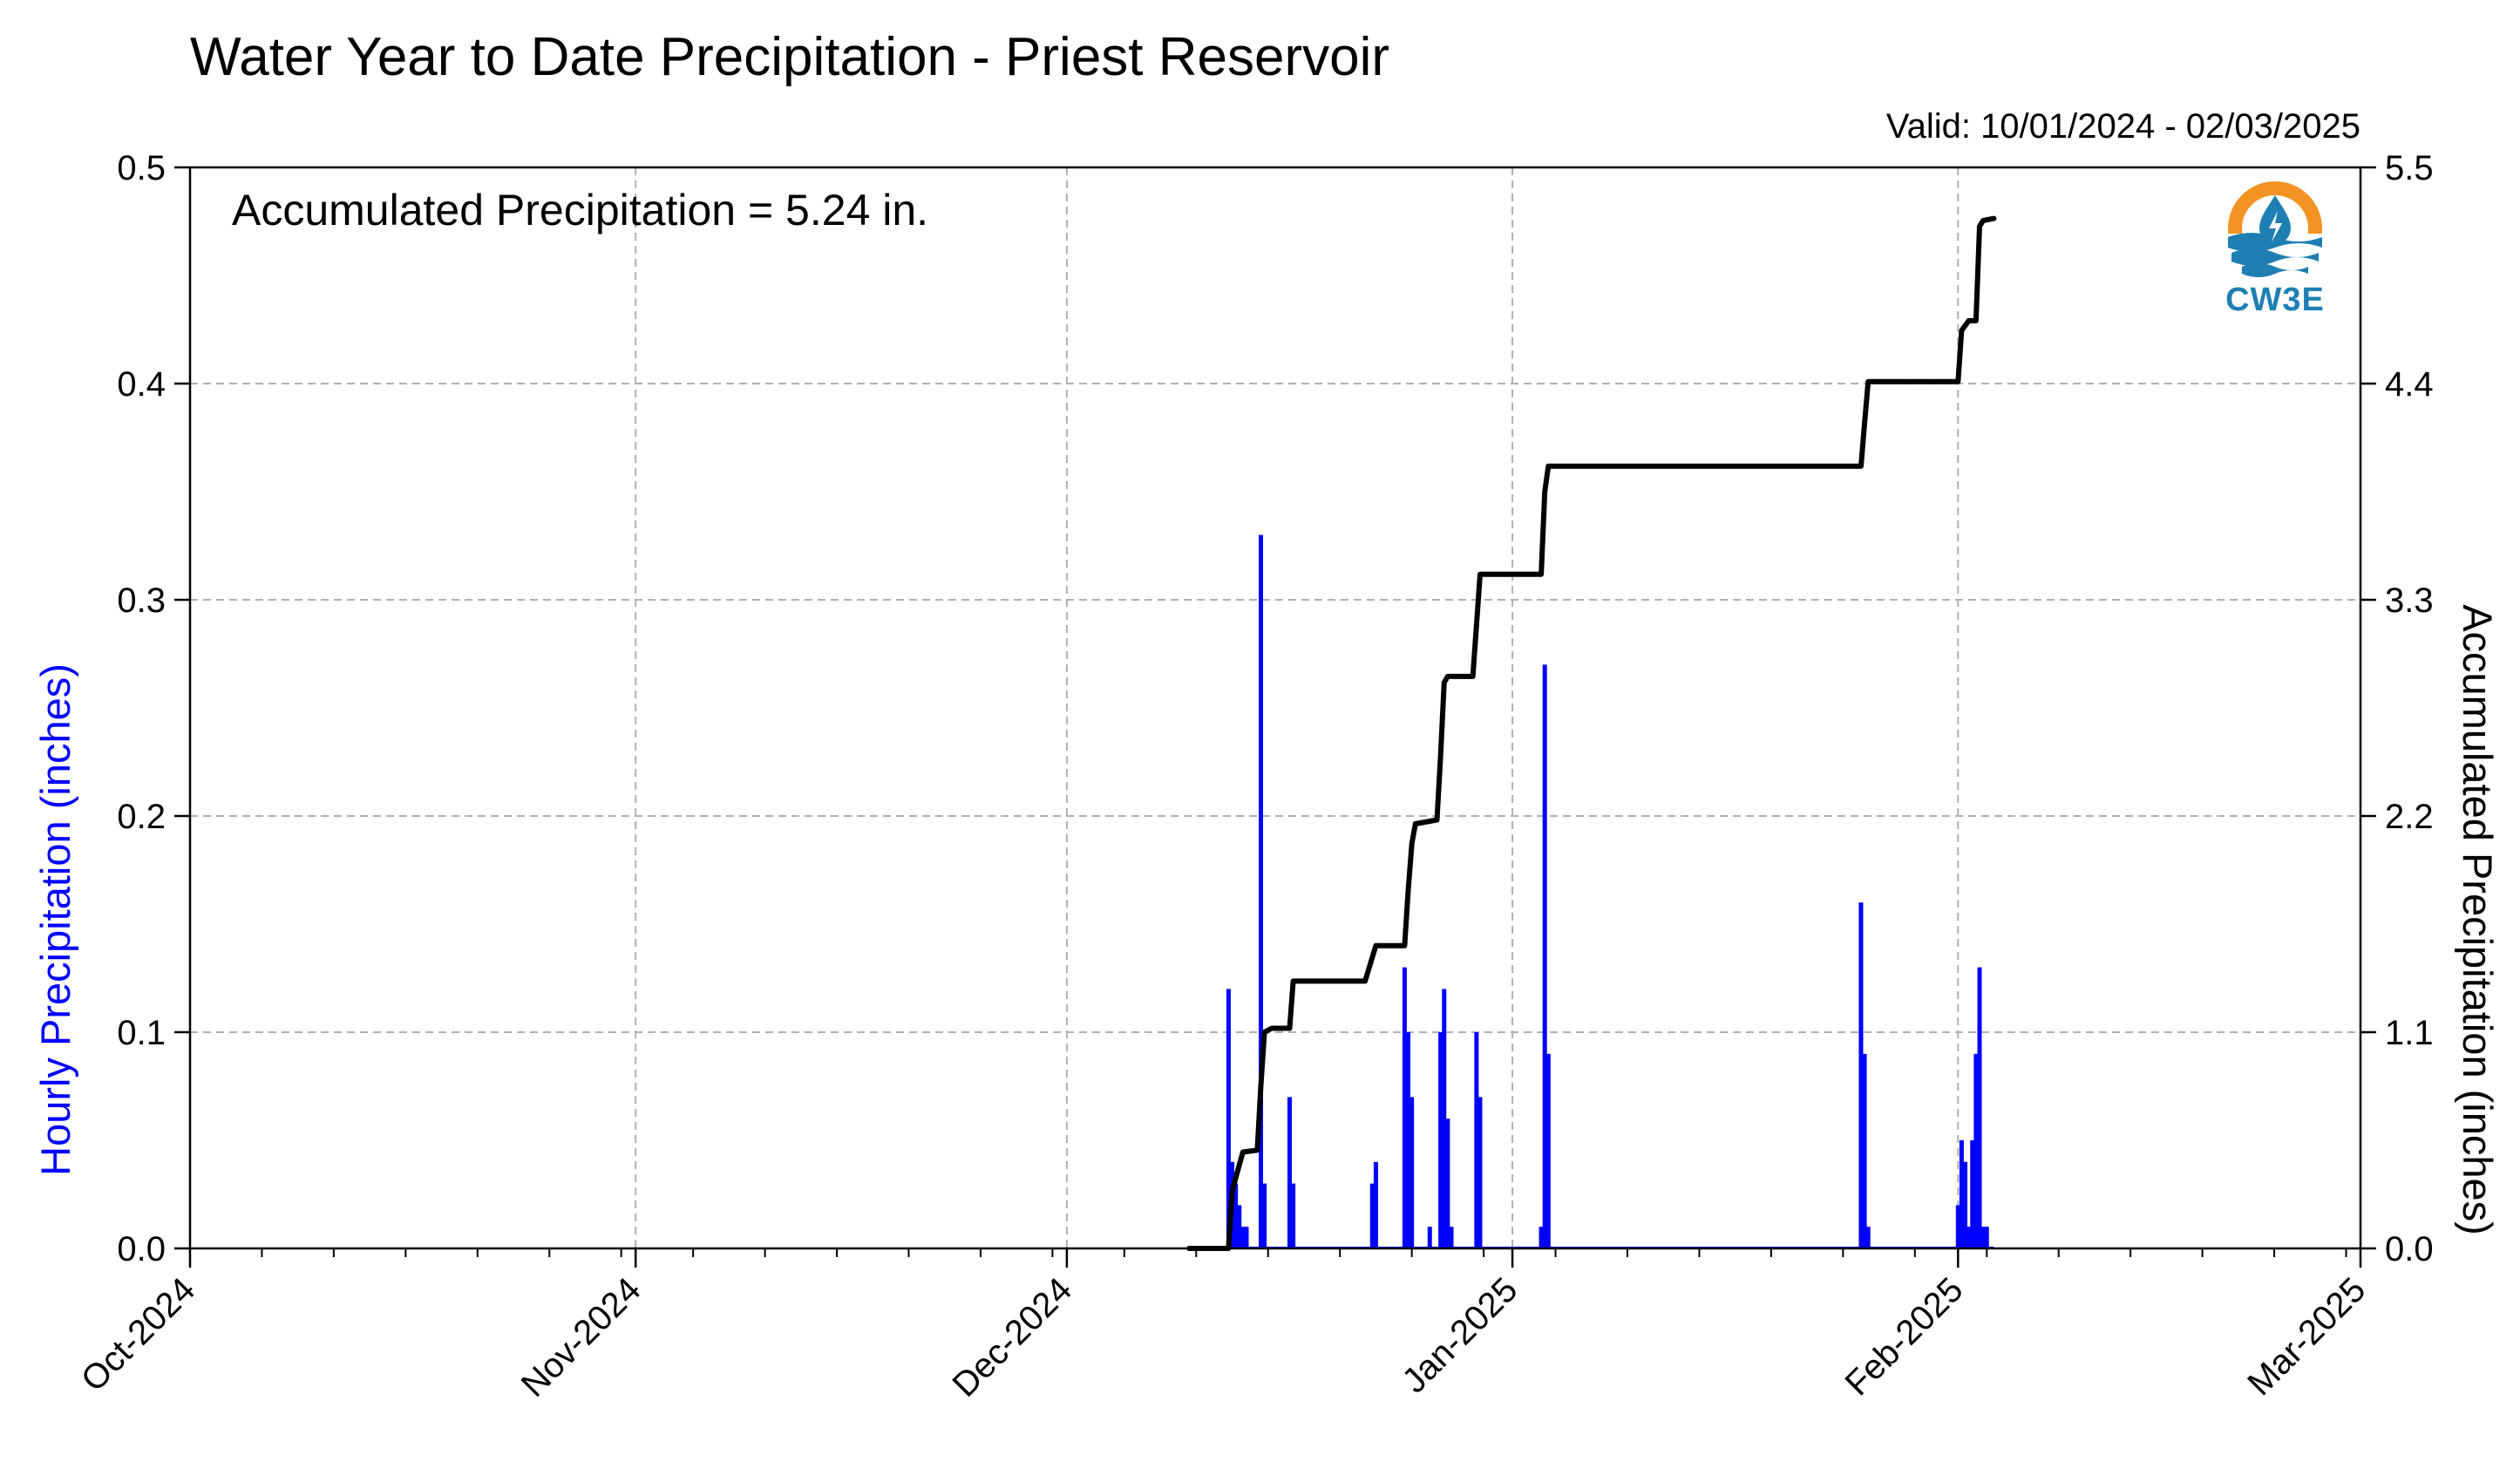  Describe the element at coordinates (2409, 168) in the screenshot. I see `y2-tick-label: 5.5` at that location.